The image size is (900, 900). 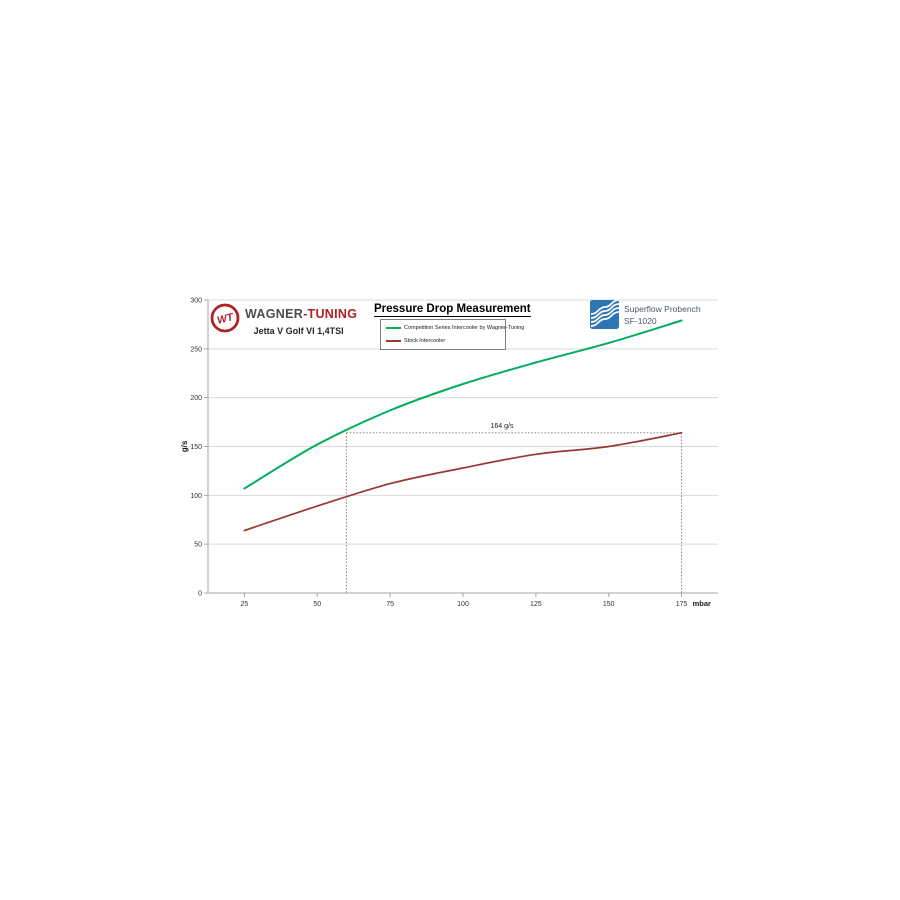 I want to click on wagner-name-red: -TUNING, so click(x=330, y=314).